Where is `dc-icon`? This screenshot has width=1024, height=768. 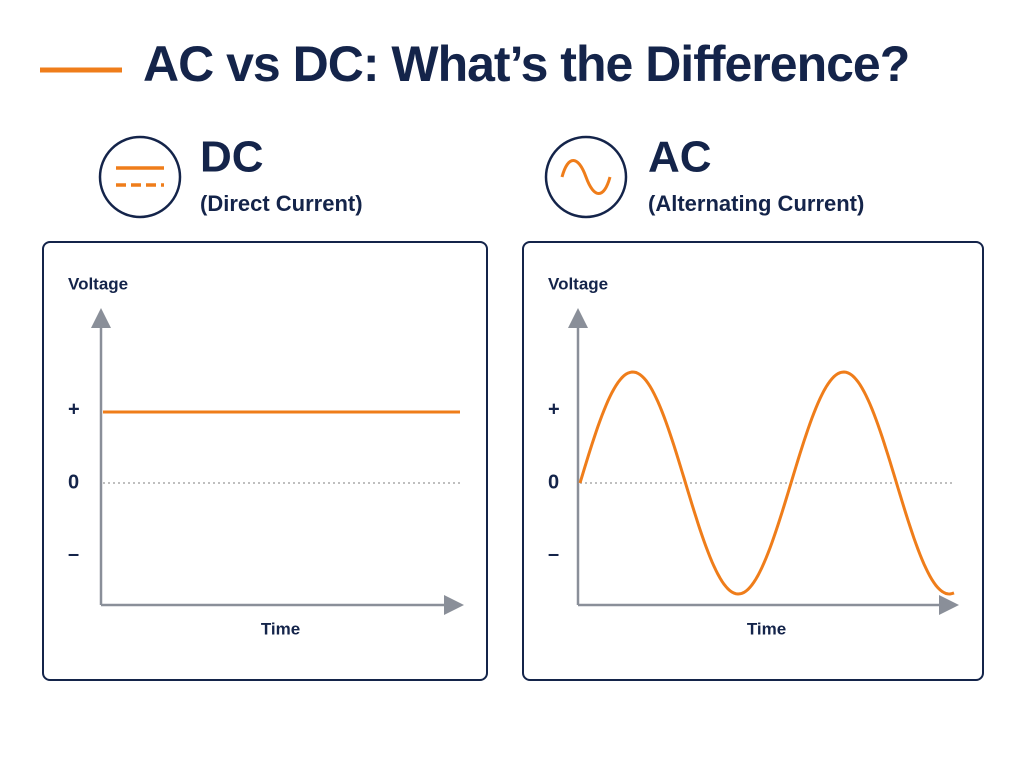 dc-icon is located at coordinates (140, 177).